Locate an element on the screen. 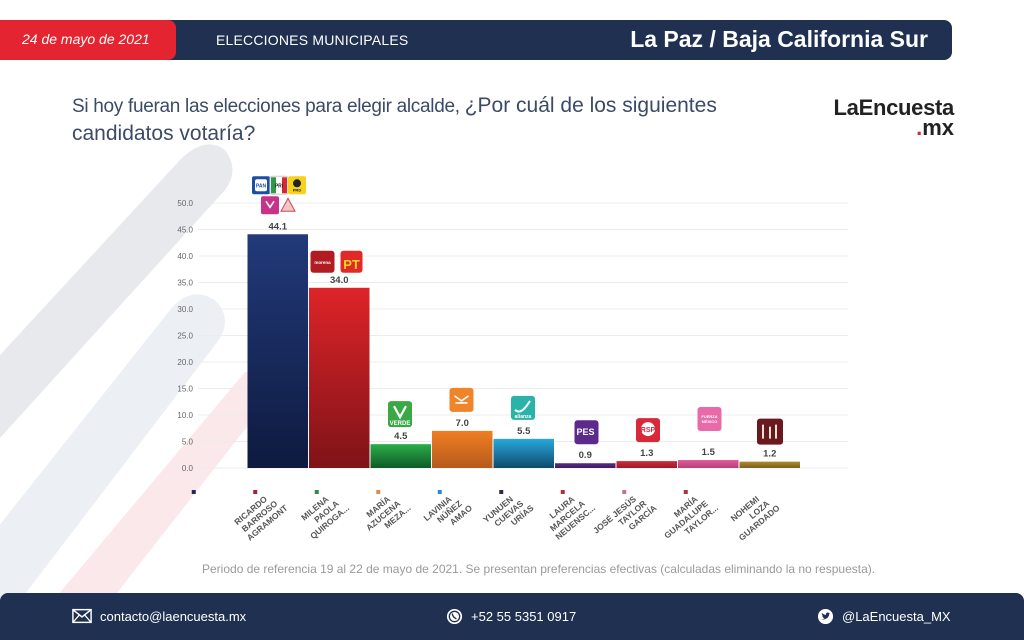  brand-name: LaEncuesta is located at coordinates (894, 107).